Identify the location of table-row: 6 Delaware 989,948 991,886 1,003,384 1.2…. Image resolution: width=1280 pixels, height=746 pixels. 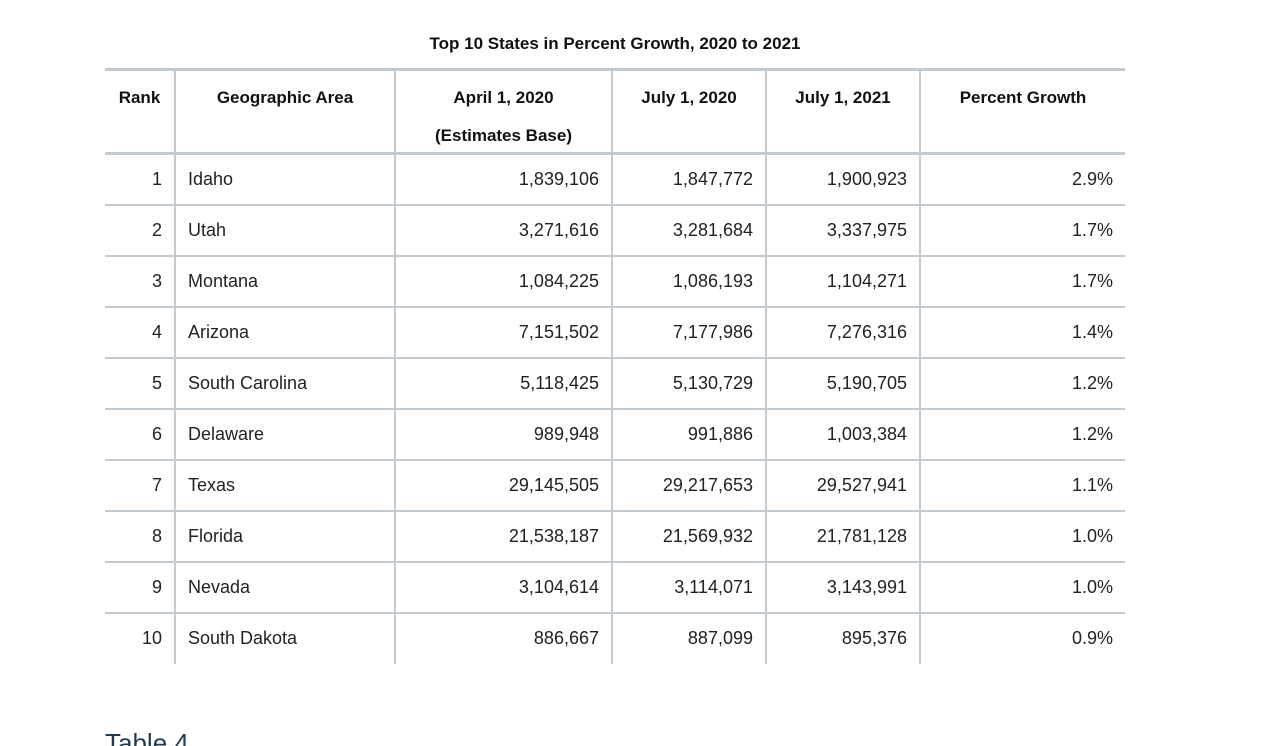
(615, 434).